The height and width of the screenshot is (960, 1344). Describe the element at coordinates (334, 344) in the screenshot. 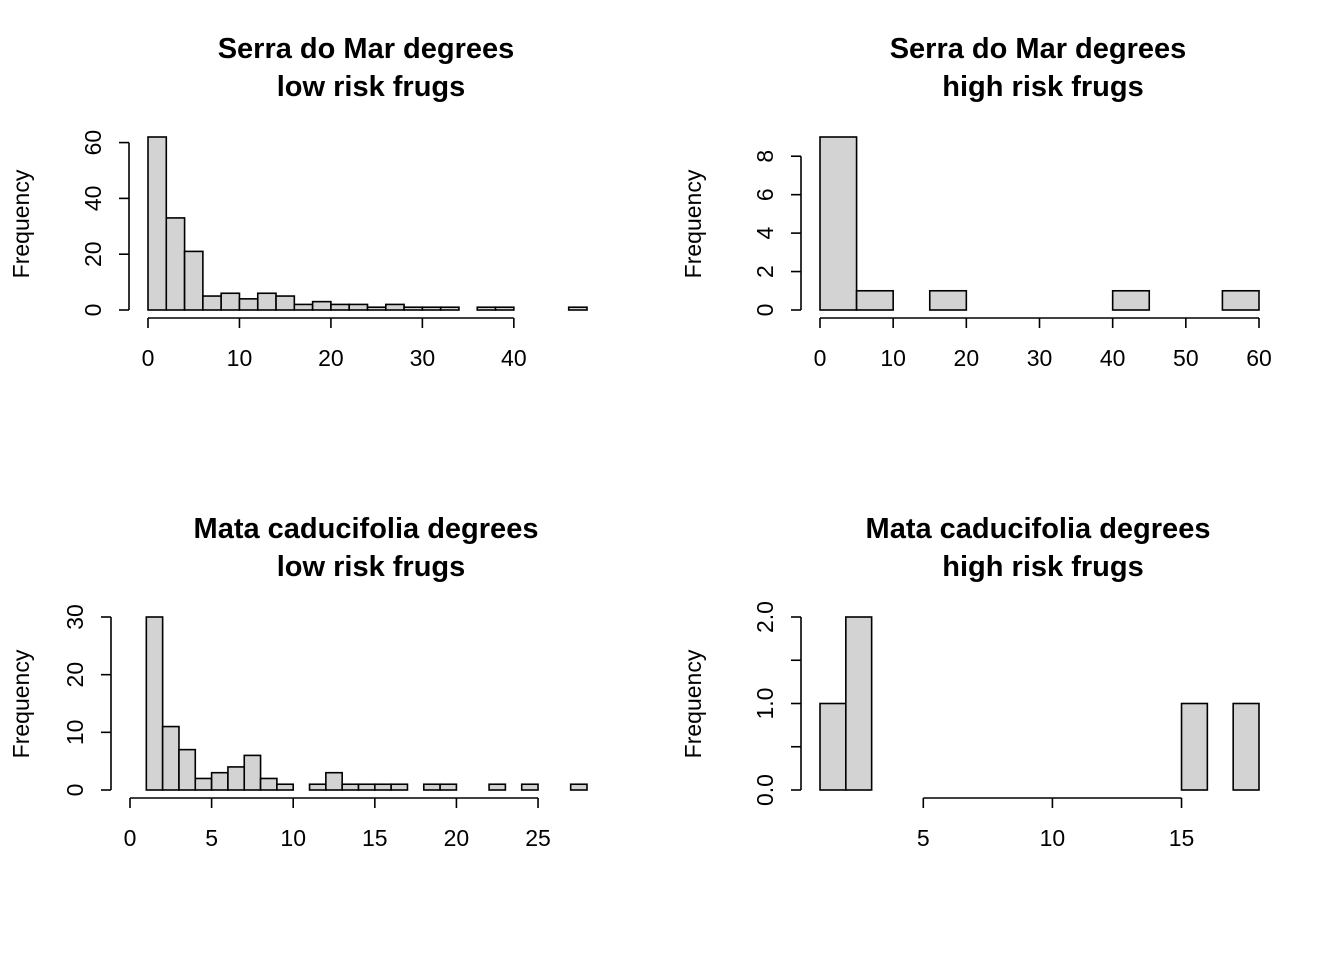

I see `x-axis: 0 10 20 30 40` at that location.